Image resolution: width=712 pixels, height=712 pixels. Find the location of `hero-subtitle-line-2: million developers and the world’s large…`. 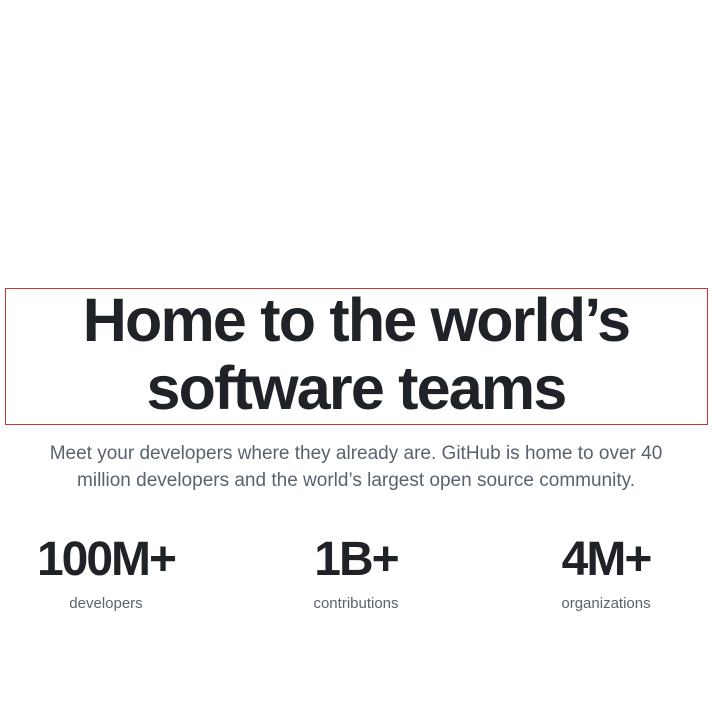

hero-subtitle-line-2: million developers and the world’s large… is located at coordinates (356, 480).